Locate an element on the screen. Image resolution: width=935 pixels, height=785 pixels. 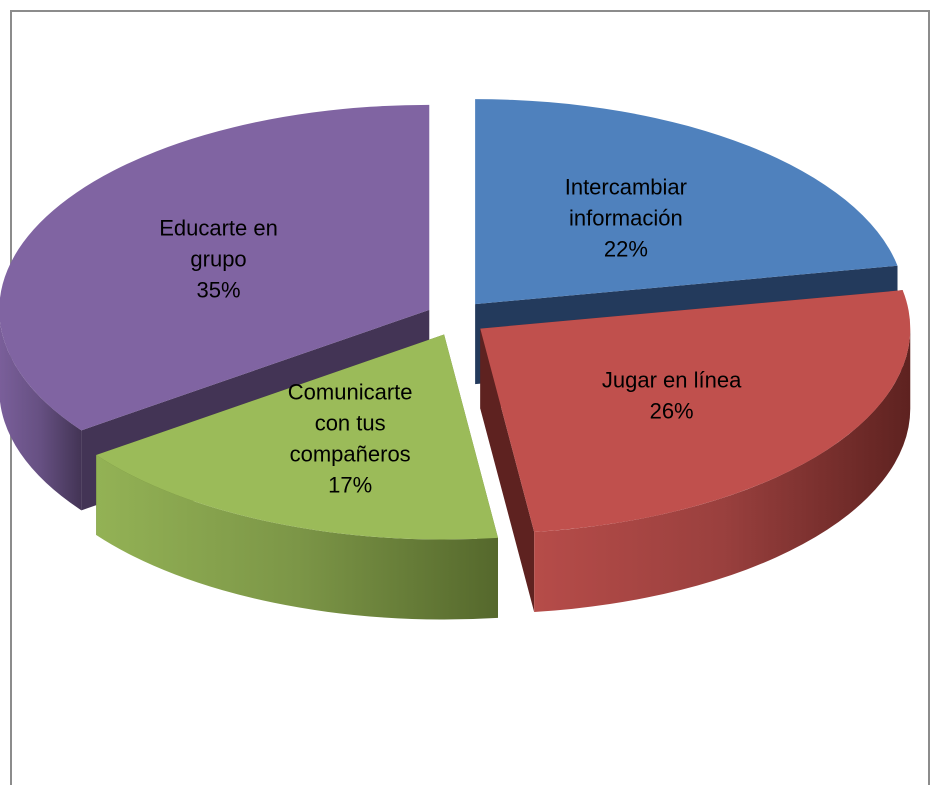
slice-value-jugar-en-l-nea: 26% is located at coordinates (672, 410).